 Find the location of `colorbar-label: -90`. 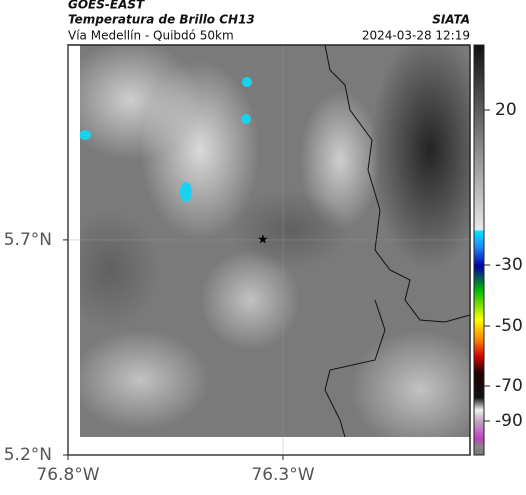

colorbar-label: -90 is located at coordinates (509, 421).